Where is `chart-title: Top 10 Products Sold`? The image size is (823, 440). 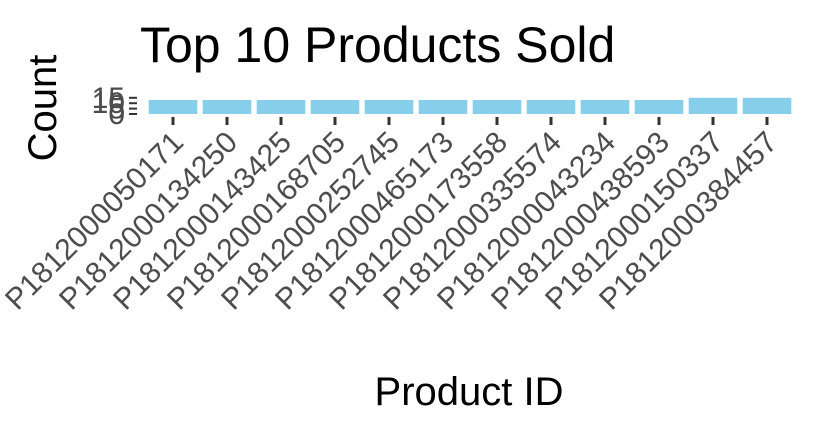
chart-title: Top 10 Products Sold is located at coordinates (377, 45).